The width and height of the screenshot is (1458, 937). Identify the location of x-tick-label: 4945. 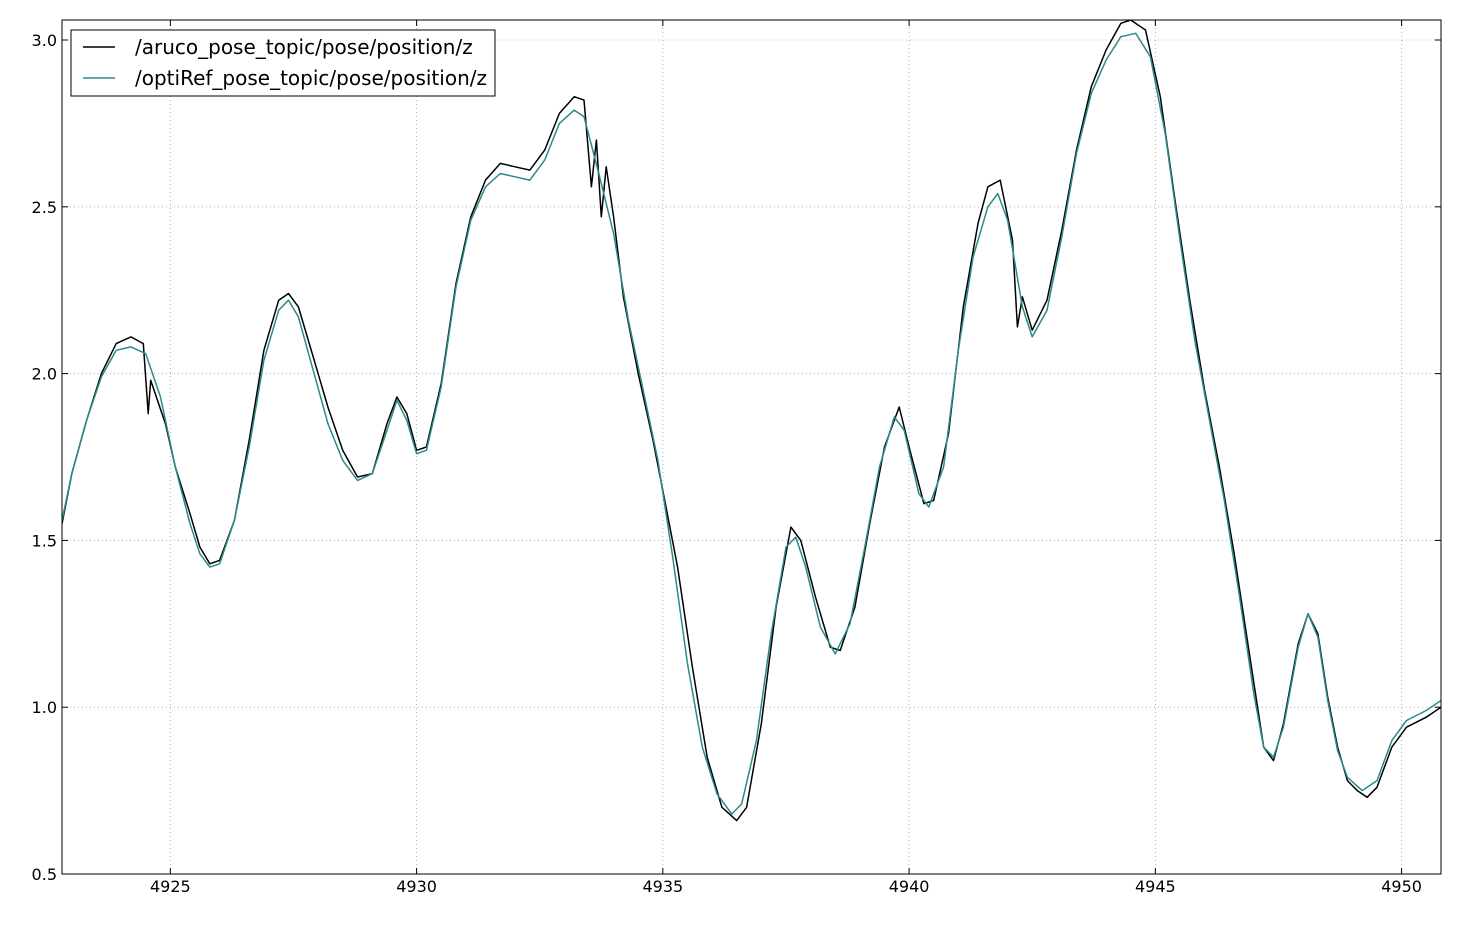
(1155, 886).